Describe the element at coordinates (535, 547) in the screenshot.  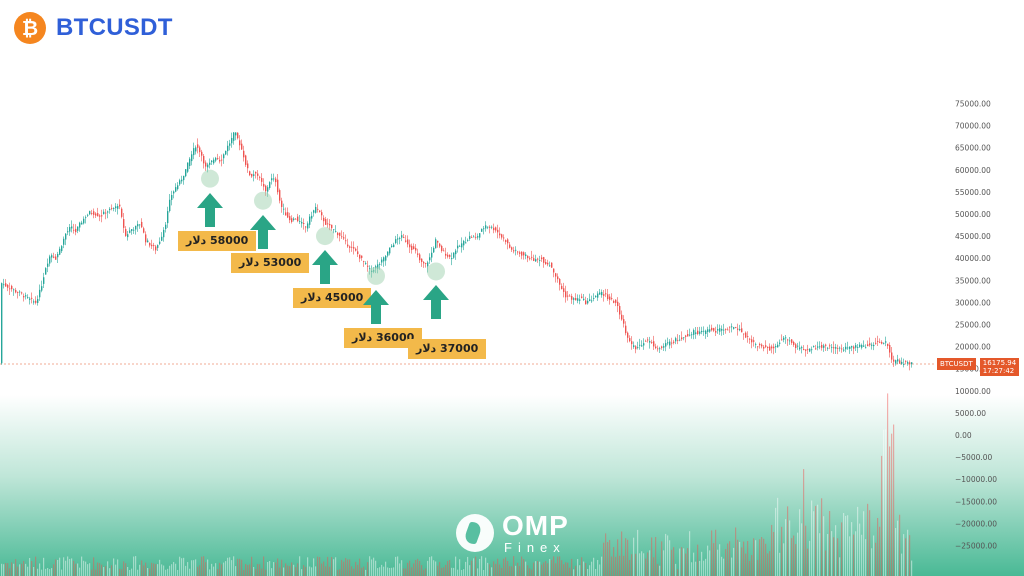
I see `omp-sub: Finex` at that location.